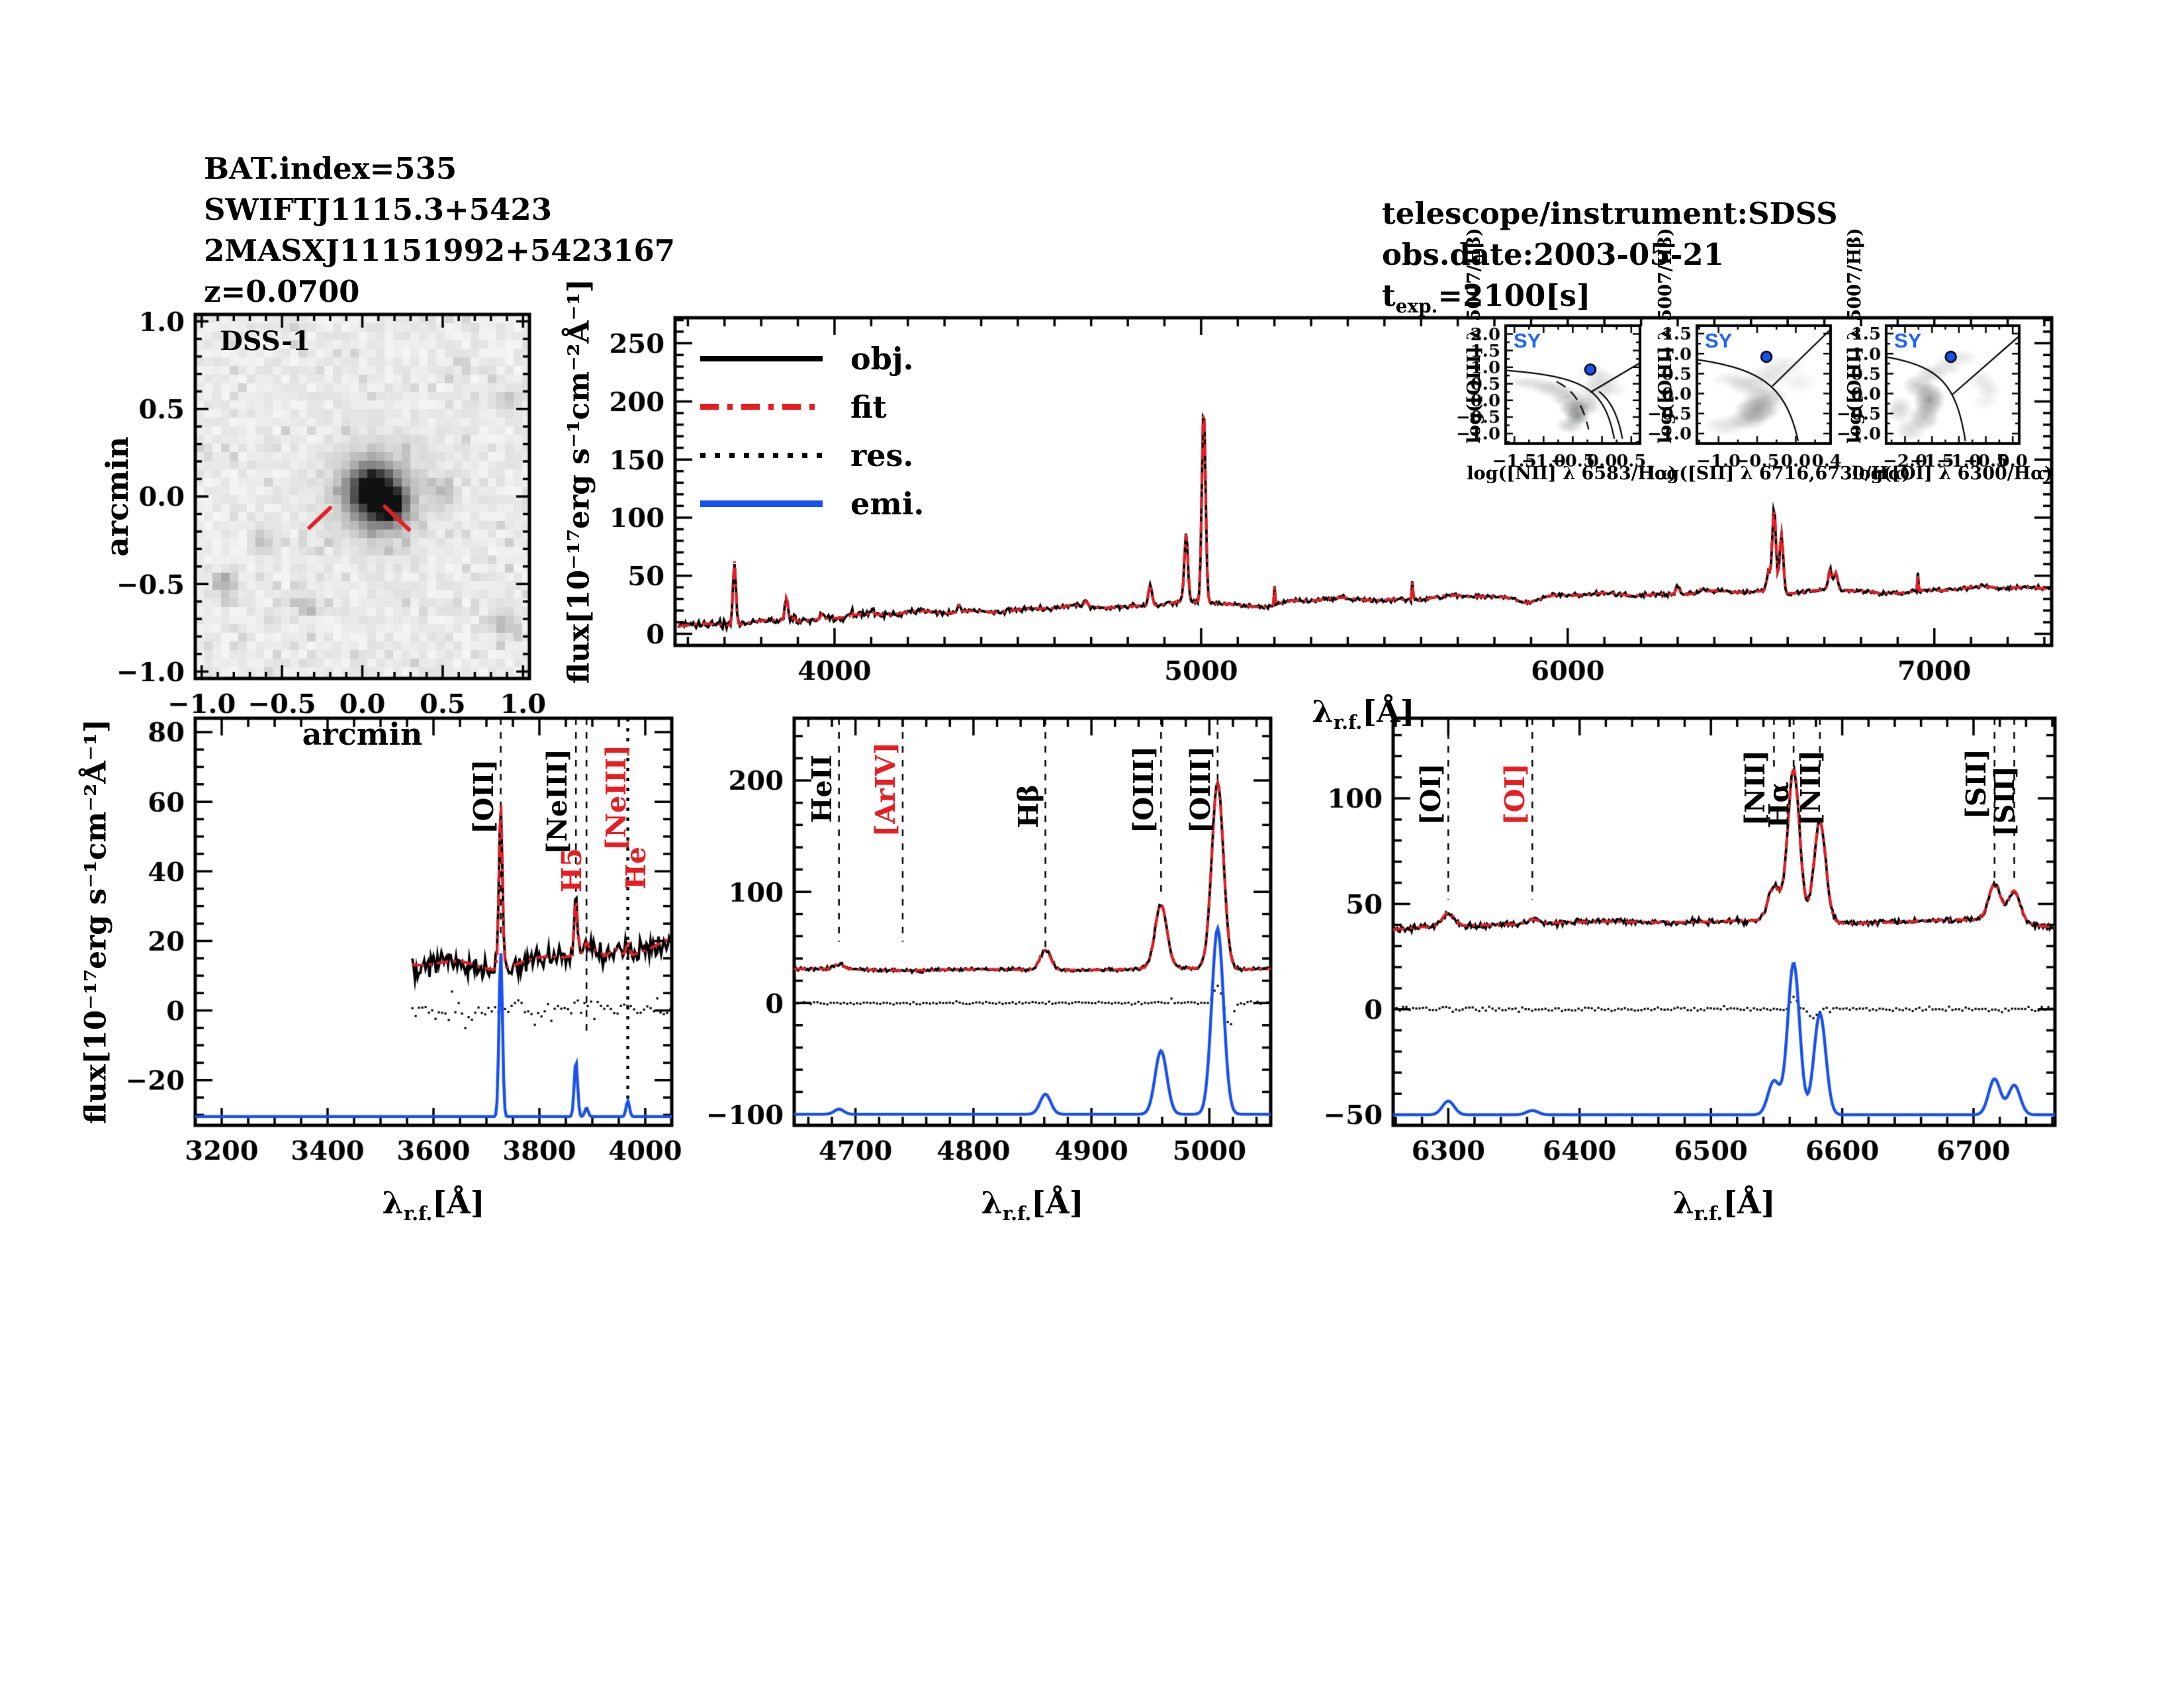 The width and height of the screenshot is (2184, 1688). I want to click on texp-value: =2100[s], so click(1514, 295).